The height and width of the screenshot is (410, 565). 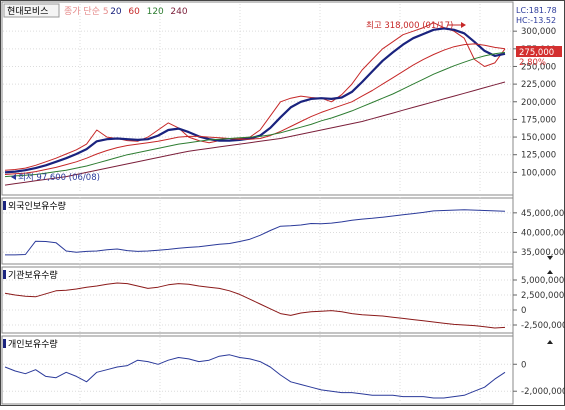 What do you see at coordinates (409, 25) in the screenshot?
I see `high-annotation: 최고 318,000 (01/17)` at bounding box center [409, 25].